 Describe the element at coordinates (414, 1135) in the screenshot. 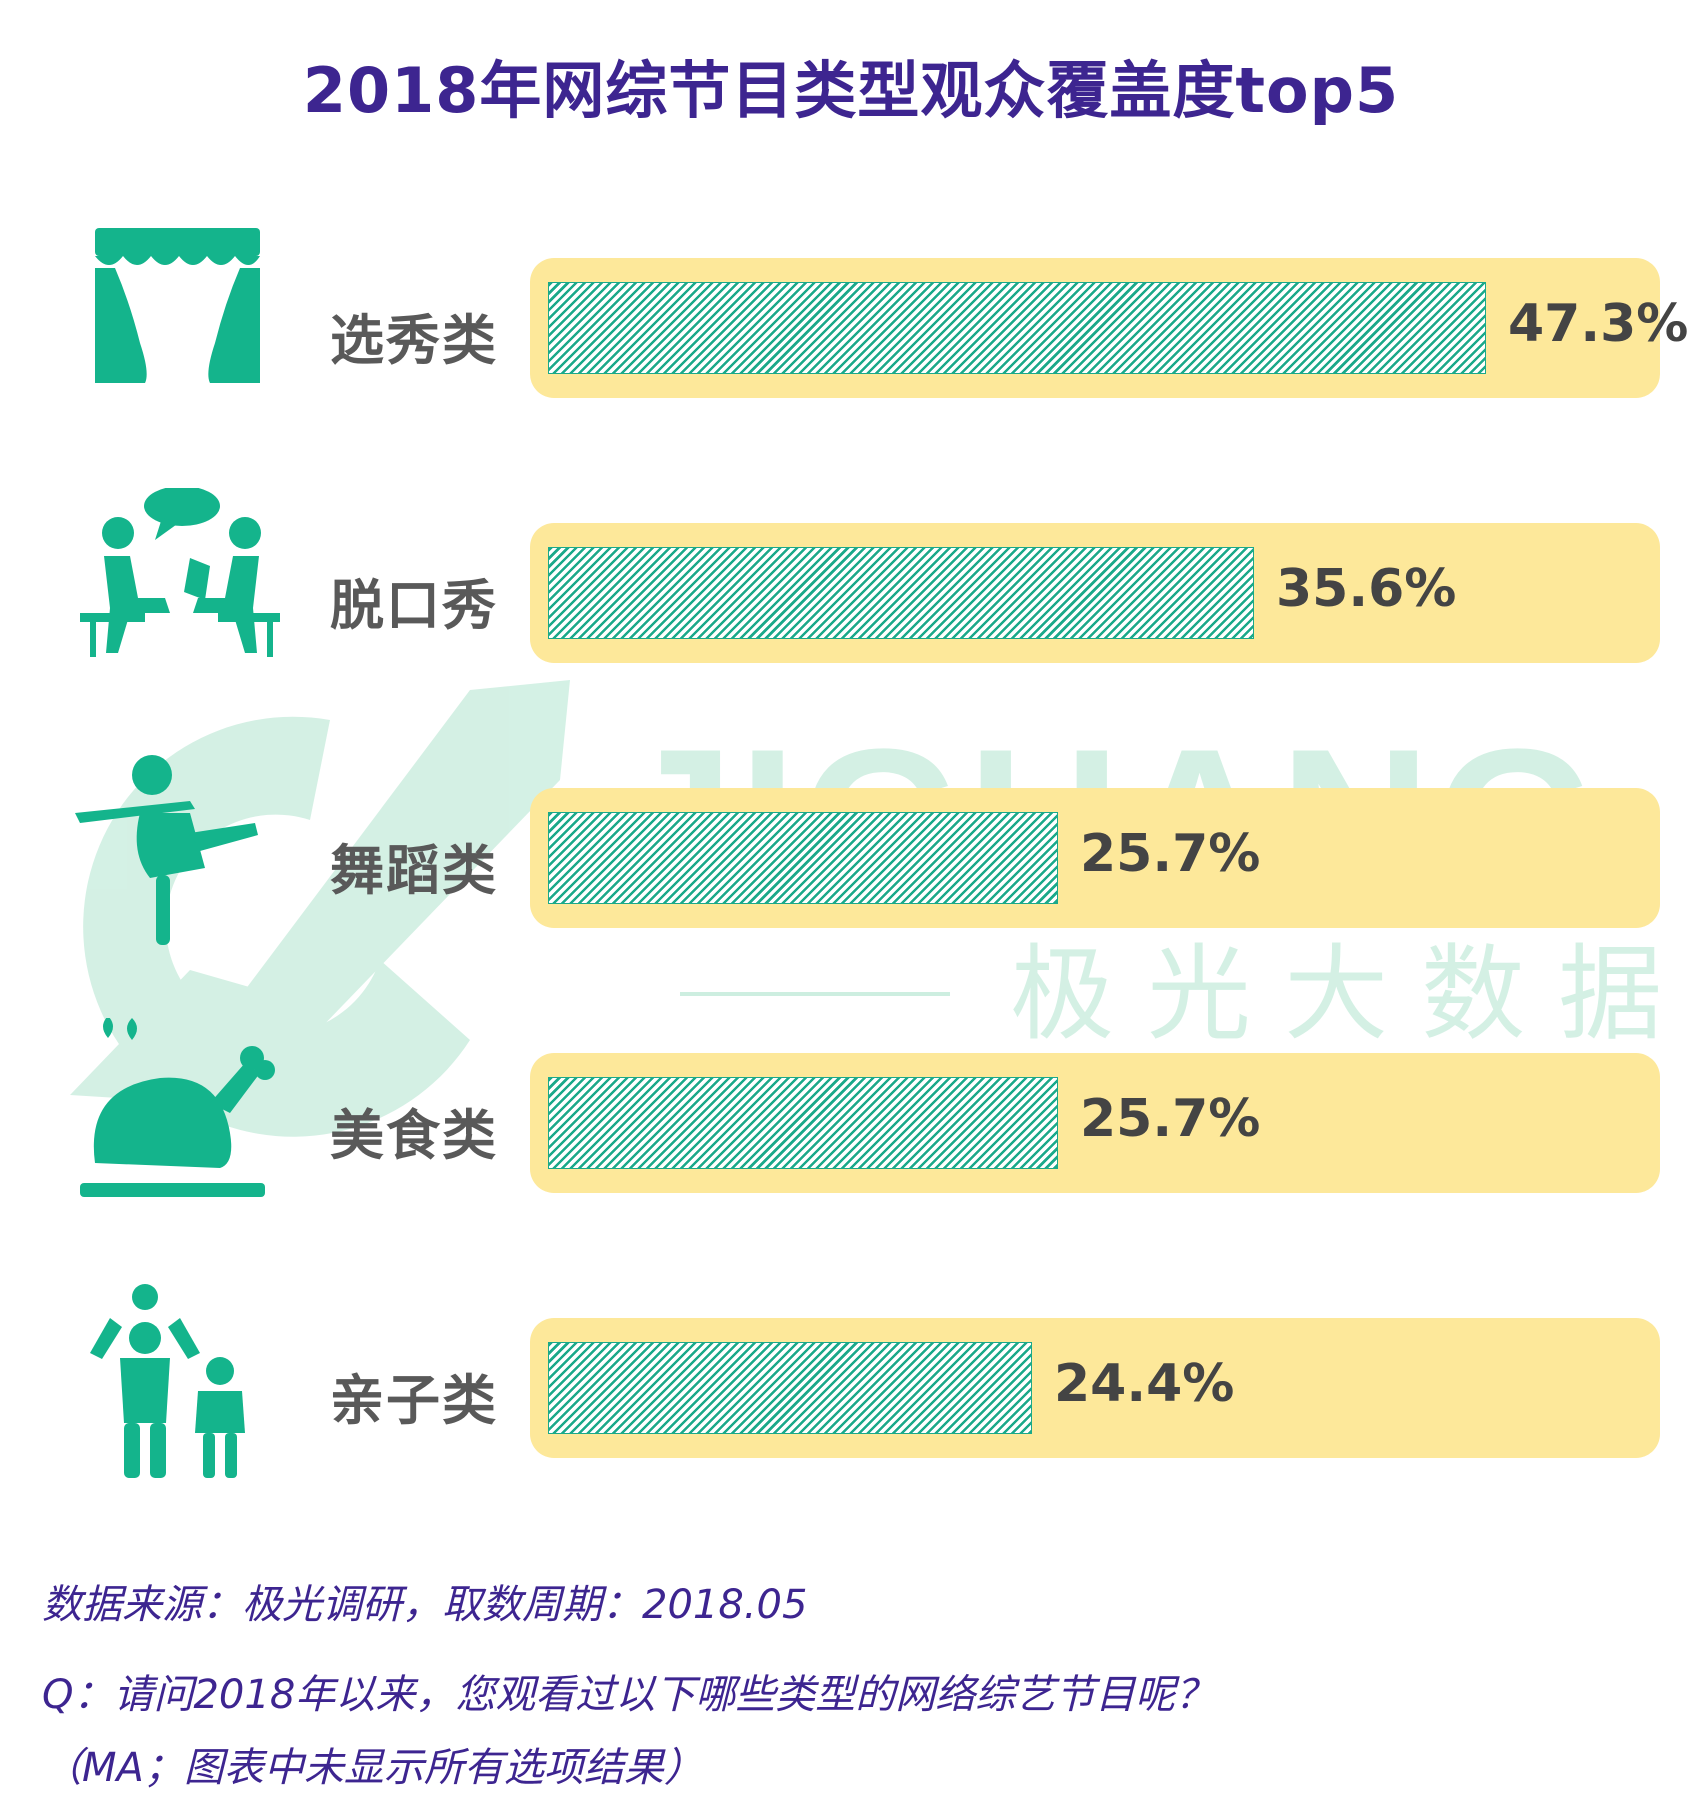

I see `category-label: 美食类` at that location.